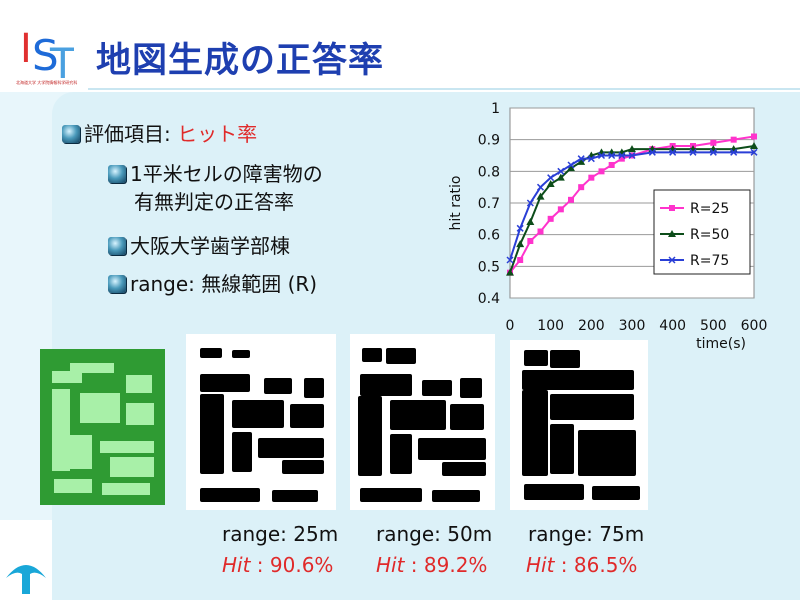 The height and width of the screenshot is (600, 800). Describe the element at coordinates (489, 141) in the screenshot. I see `y-tick-label: 0.9` at that location.